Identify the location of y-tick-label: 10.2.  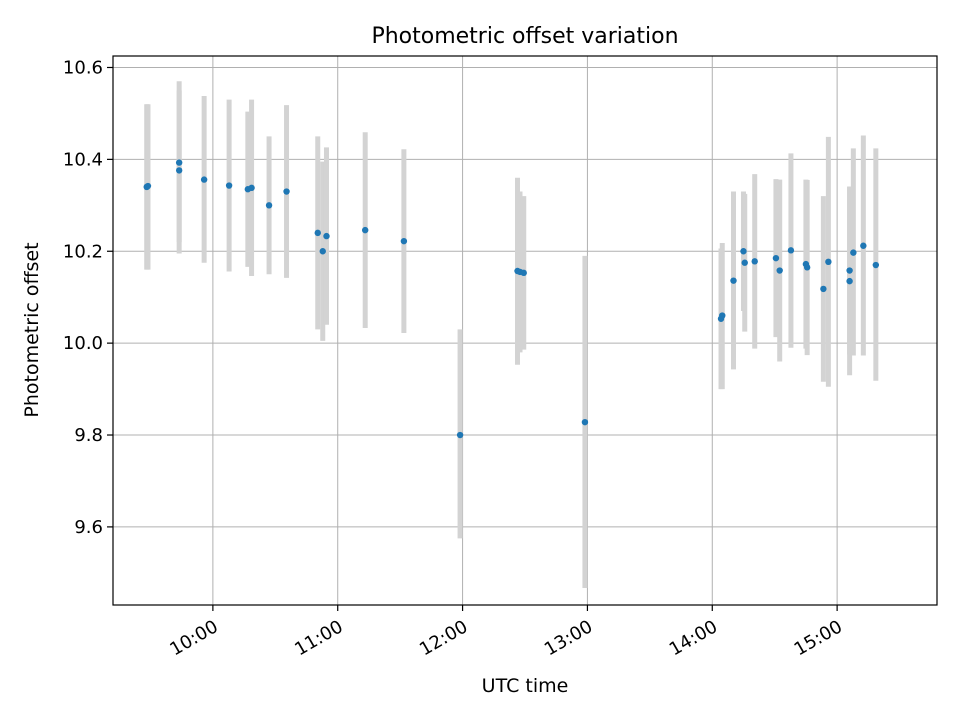
(83, 251).